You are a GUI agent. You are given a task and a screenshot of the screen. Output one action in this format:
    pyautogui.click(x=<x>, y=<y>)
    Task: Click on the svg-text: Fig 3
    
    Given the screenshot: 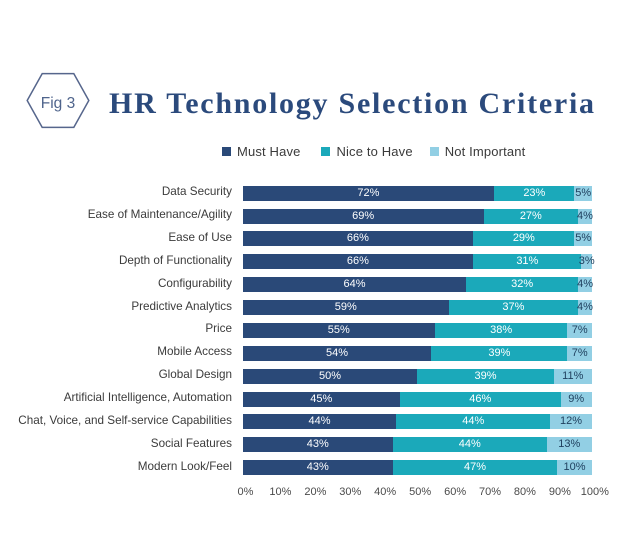 What is the action you would take?
    pyautogui.click(x=58, y=103)
    